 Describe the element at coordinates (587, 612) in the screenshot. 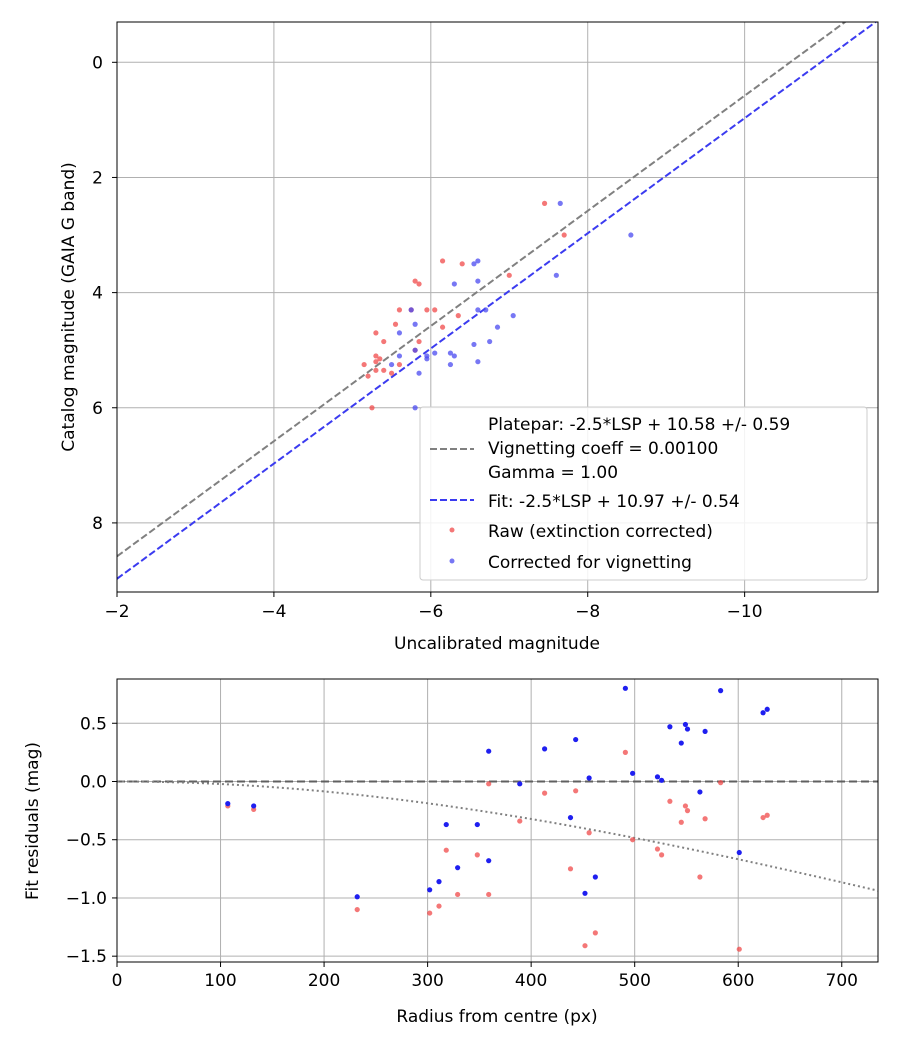

I see `top-x-tick-label: −8` at that location.